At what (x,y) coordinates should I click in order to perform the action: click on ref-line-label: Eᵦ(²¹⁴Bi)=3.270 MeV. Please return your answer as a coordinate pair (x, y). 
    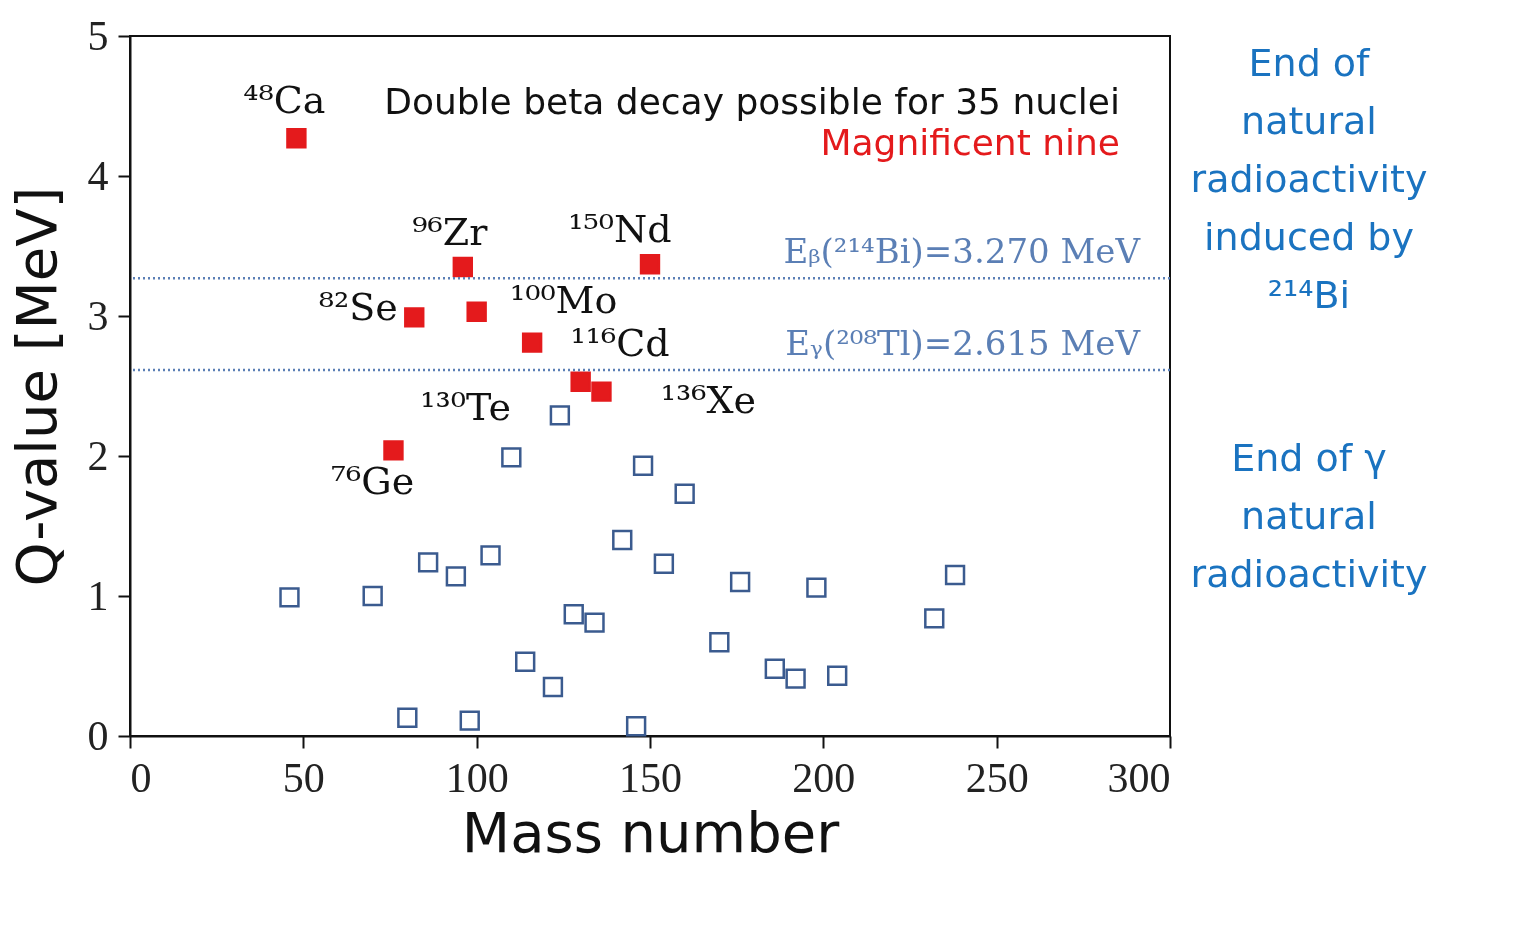
    Looking at the image, I should click on (962, 251).